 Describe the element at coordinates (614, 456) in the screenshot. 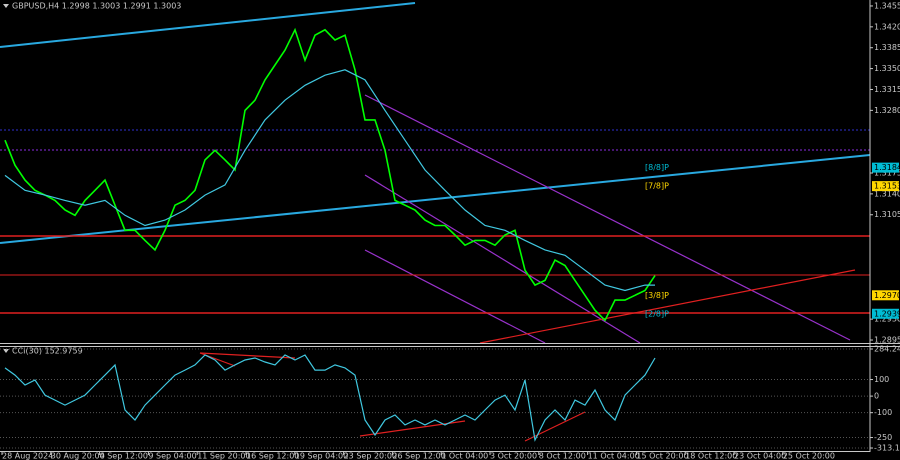

I see `x-tick-label: 11 Oct 04:00` at that location.